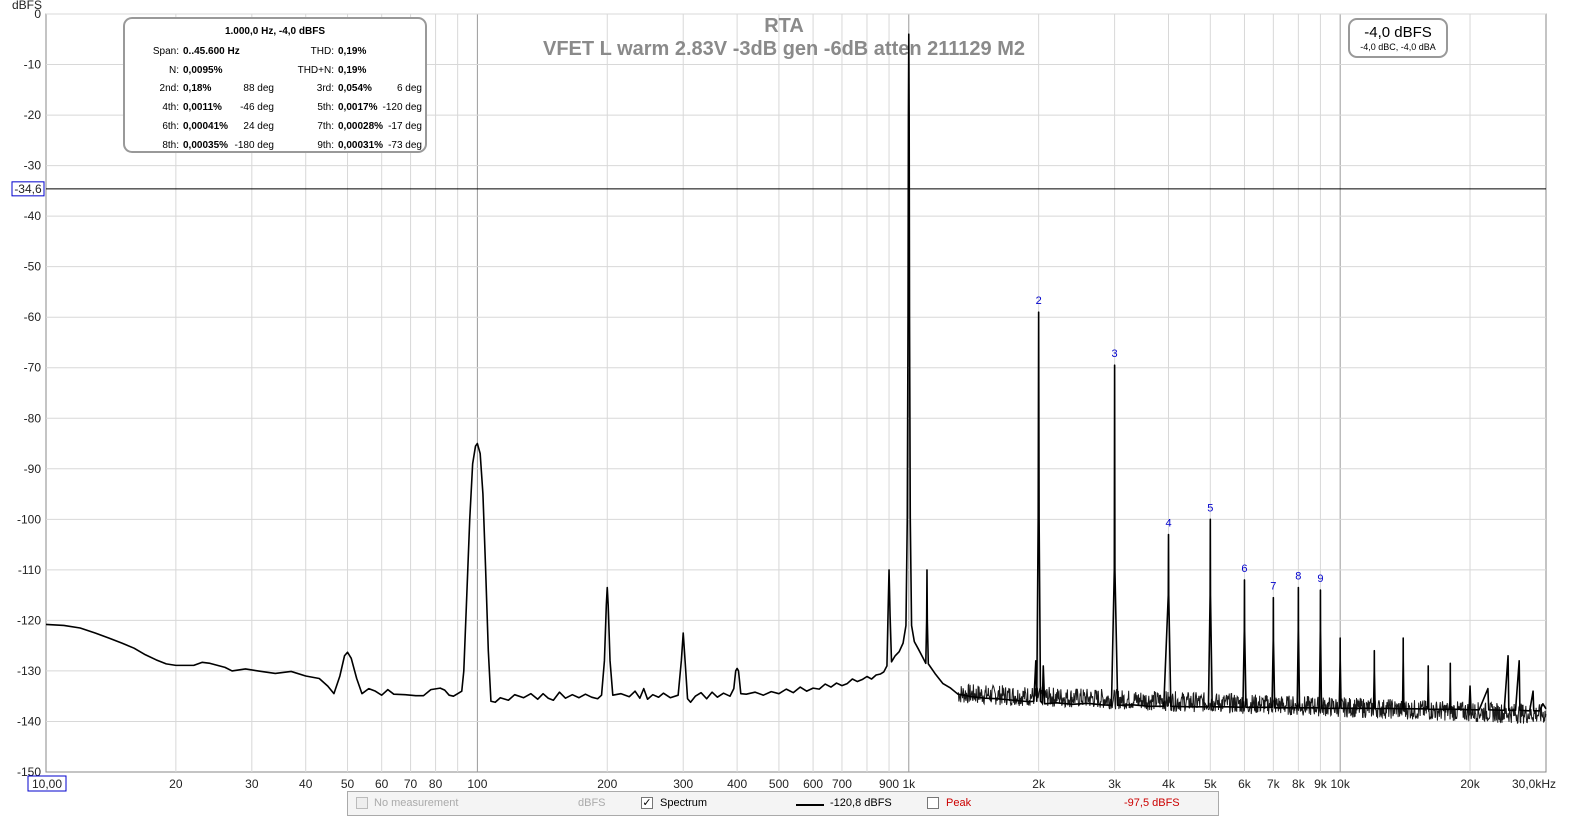 The image size is (1596, 833). Describe the element at coordinates (33, 115) in the screenshot. I see `y-tick-label: -20` at that location.